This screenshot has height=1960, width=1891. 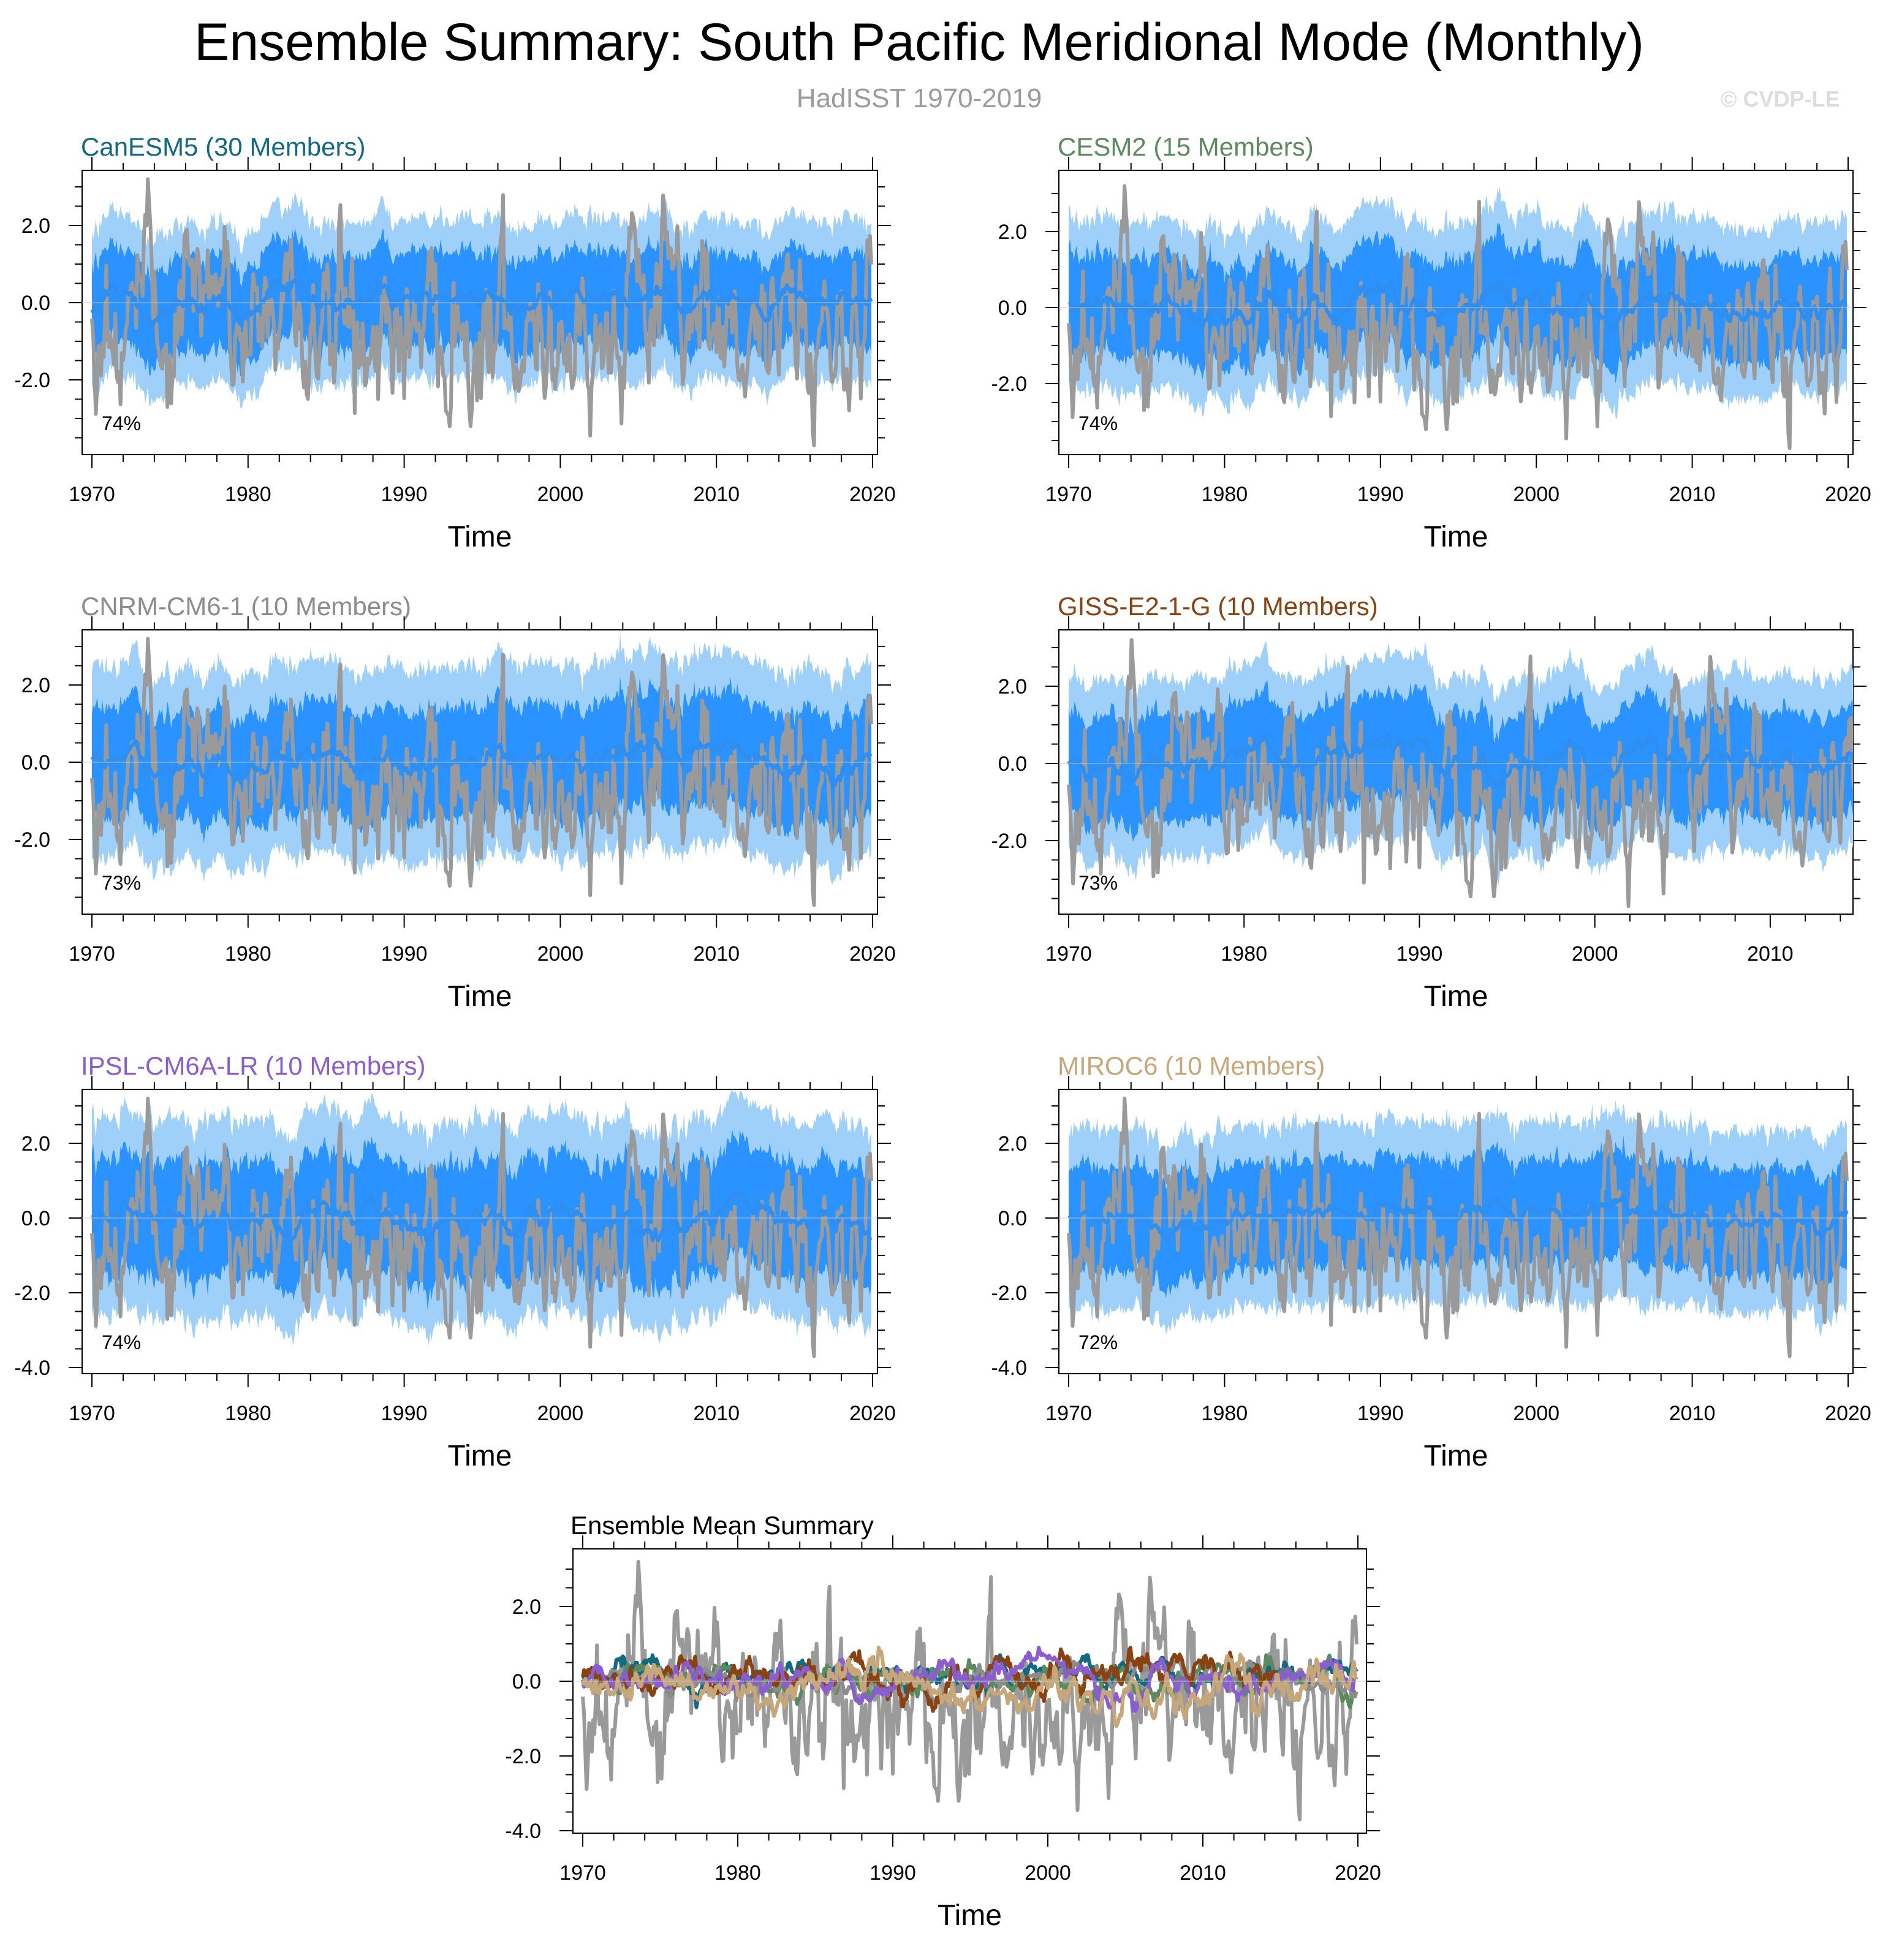 What do you see at coordinates (1780, 99) in the screenshot?
I see `credit-watermark: © CVDP-LE` at bounding box center [1780, 99].